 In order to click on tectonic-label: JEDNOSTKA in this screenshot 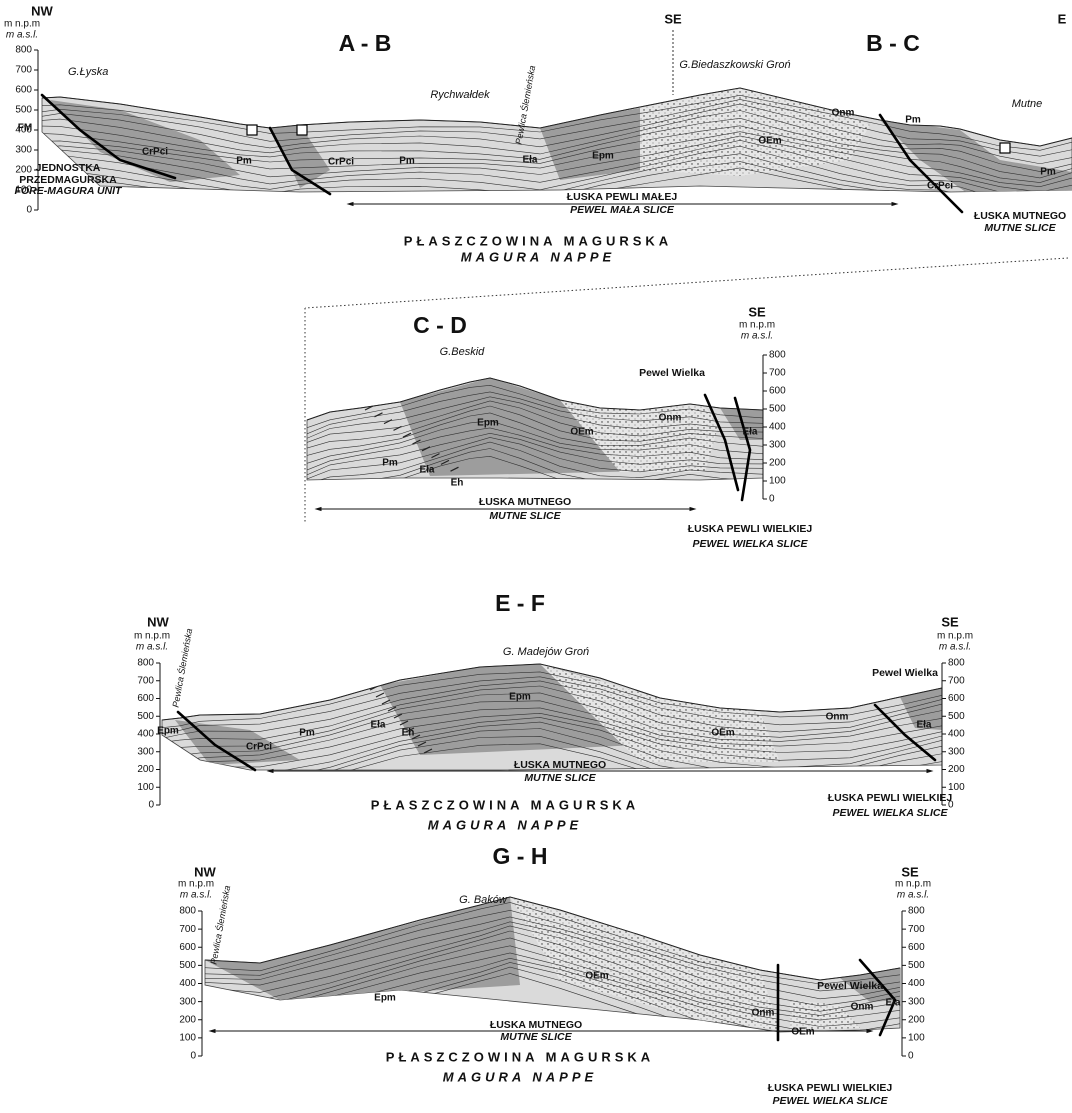, I will do `click(68, 168)`.